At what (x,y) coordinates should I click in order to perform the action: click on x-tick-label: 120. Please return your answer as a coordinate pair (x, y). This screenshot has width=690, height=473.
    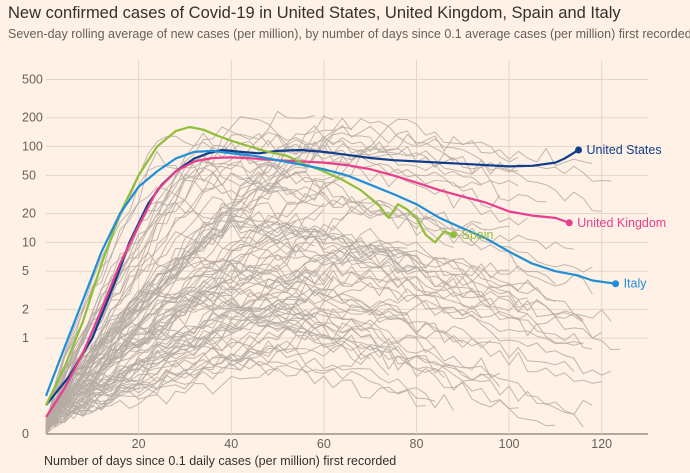
    Looking at the image, I should click on (601, 444).